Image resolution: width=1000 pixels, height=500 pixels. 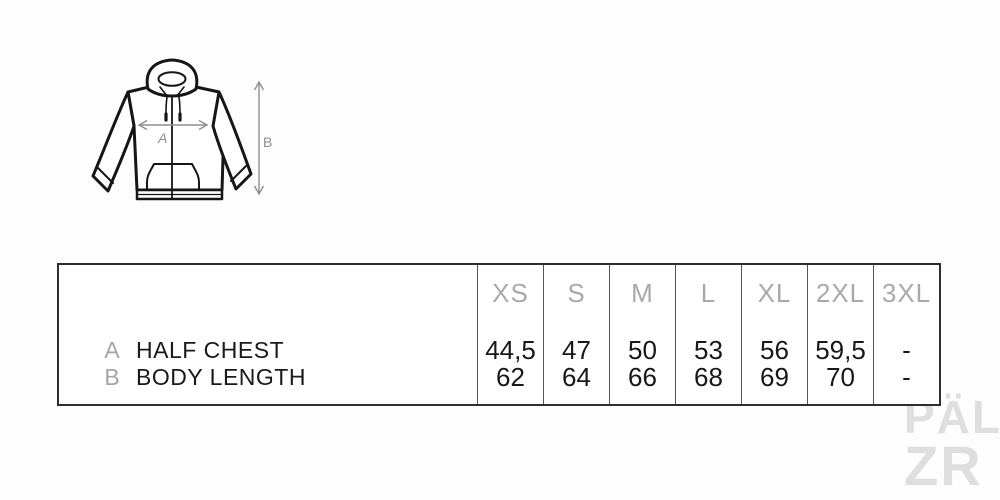 I want to click on half-chest-value: 56, so click(x=774, y=350).